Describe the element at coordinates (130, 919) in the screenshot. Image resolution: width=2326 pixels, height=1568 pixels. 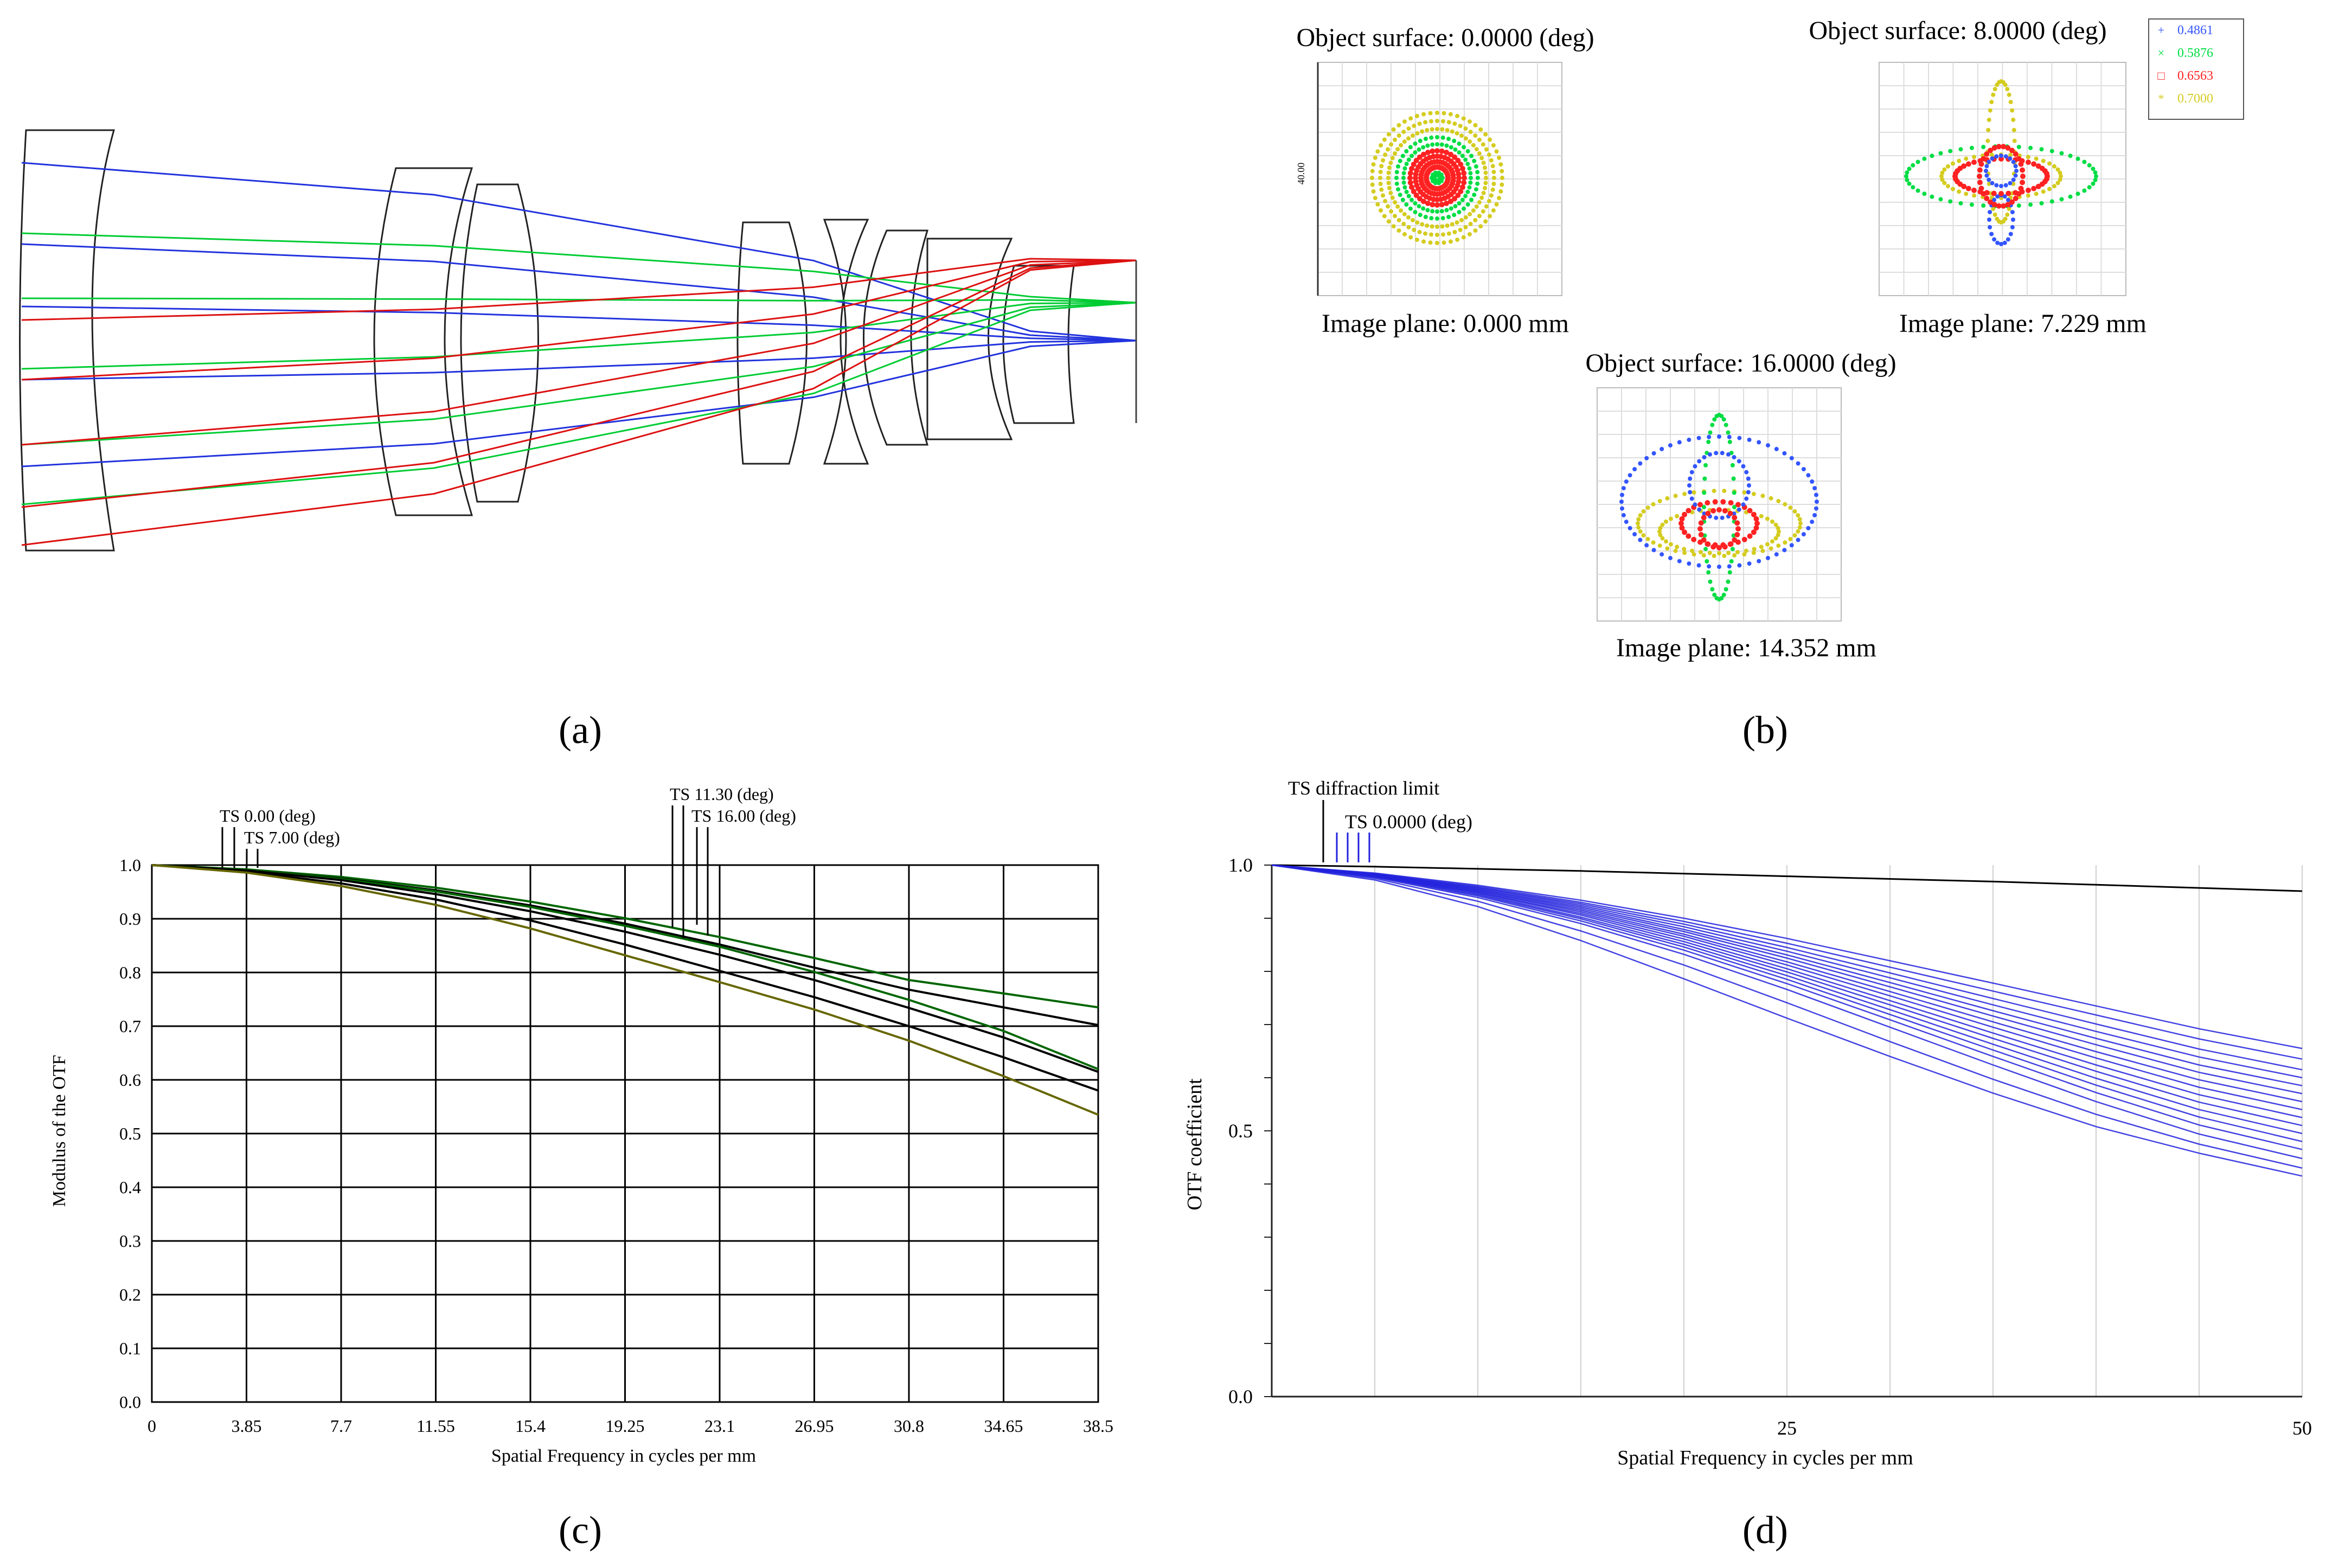
I see `mtf-y-tick-label: 0.9` at that location.